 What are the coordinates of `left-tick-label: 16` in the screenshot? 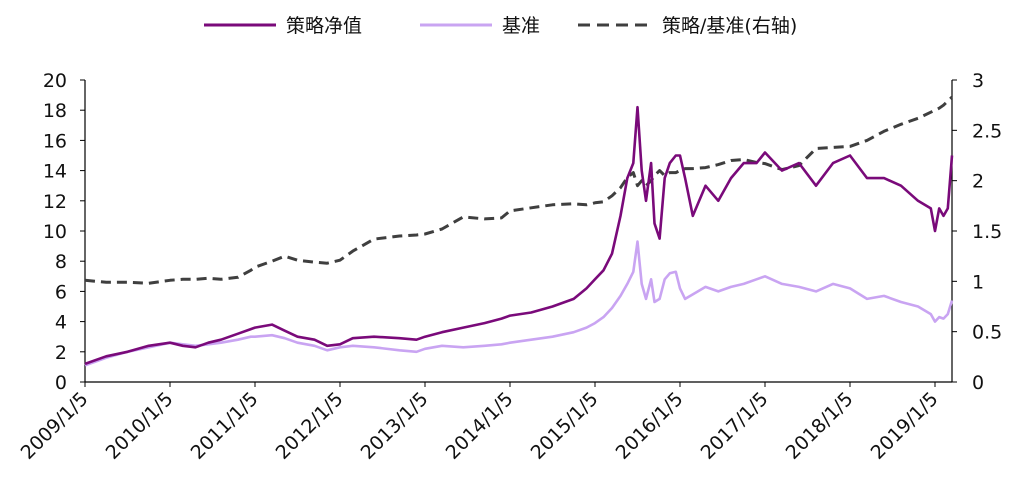 It's located at (55, 141).